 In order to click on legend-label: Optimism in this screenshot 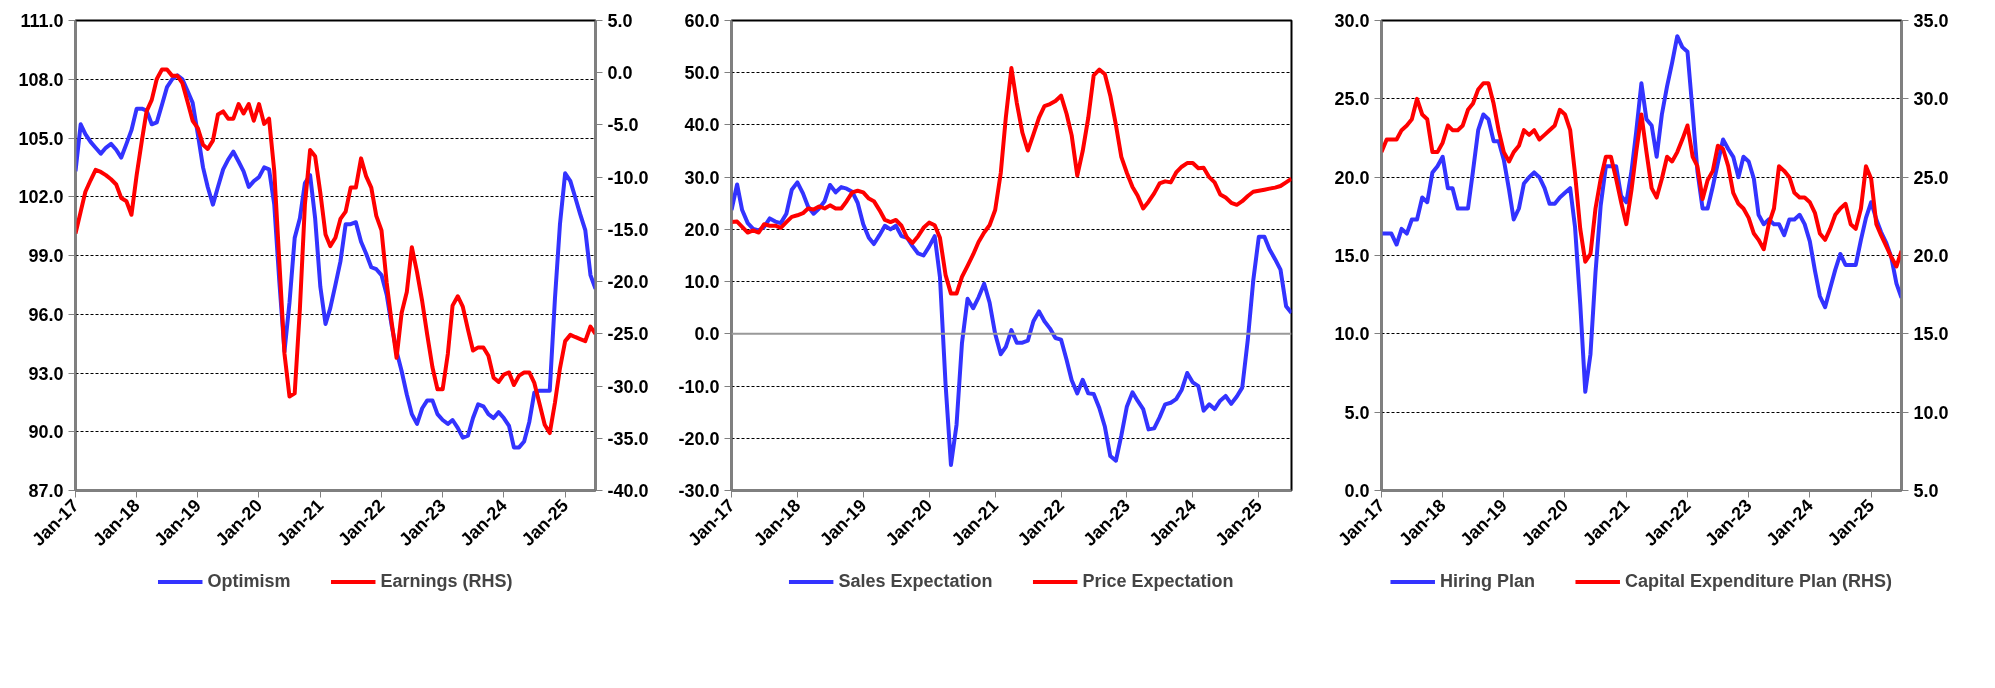, I will do `click(249, 581)`.